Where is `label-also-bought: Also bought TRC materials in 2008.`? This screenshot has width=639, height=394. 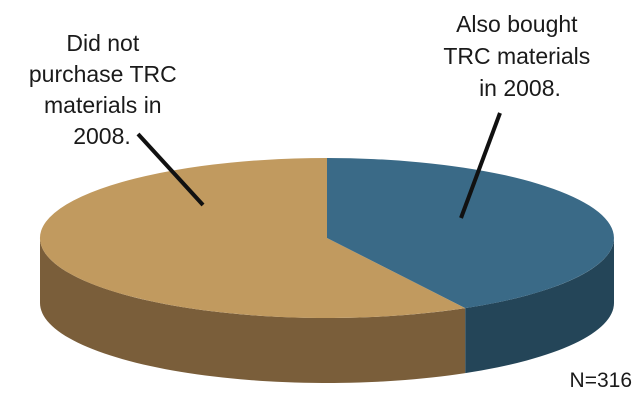 label-also-bought: Also bought TRC materials in 2008. is located at coordinates (519, 56).